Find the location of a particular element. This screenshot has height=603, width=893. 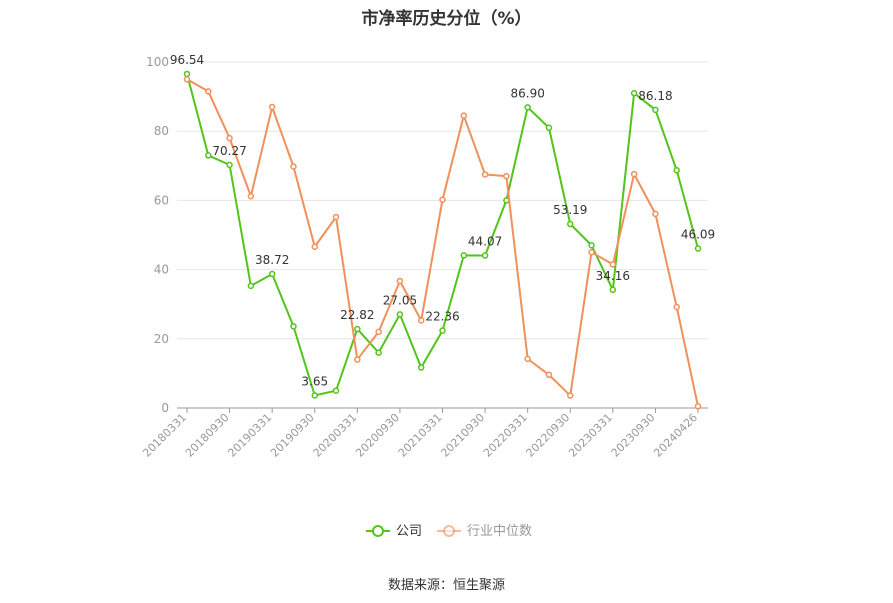

data-label: 44.07 is located at coordinates (485, 242).